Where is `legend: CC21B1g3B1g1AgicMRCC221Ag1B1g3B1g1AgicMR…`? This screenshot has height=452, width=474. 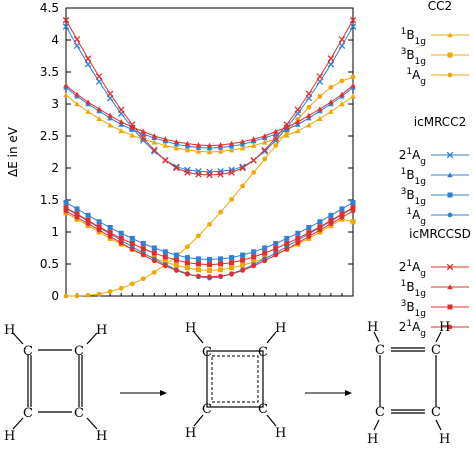 legend: CC21B1g3B1g1AgicMRCC221Ag1B1g3B1g1AgicMR… is located at coordinates (435, 169).